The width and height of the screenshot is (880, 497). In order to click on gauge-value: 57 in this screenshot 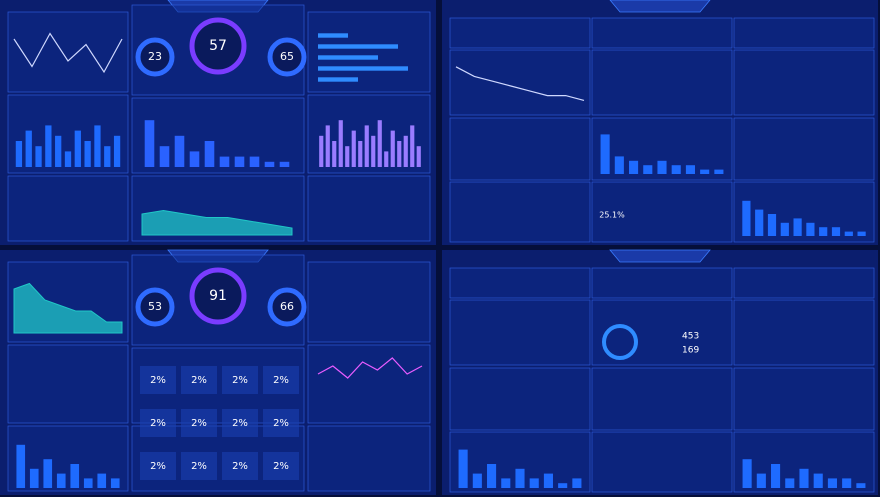, I will do `click(218, 46)`.